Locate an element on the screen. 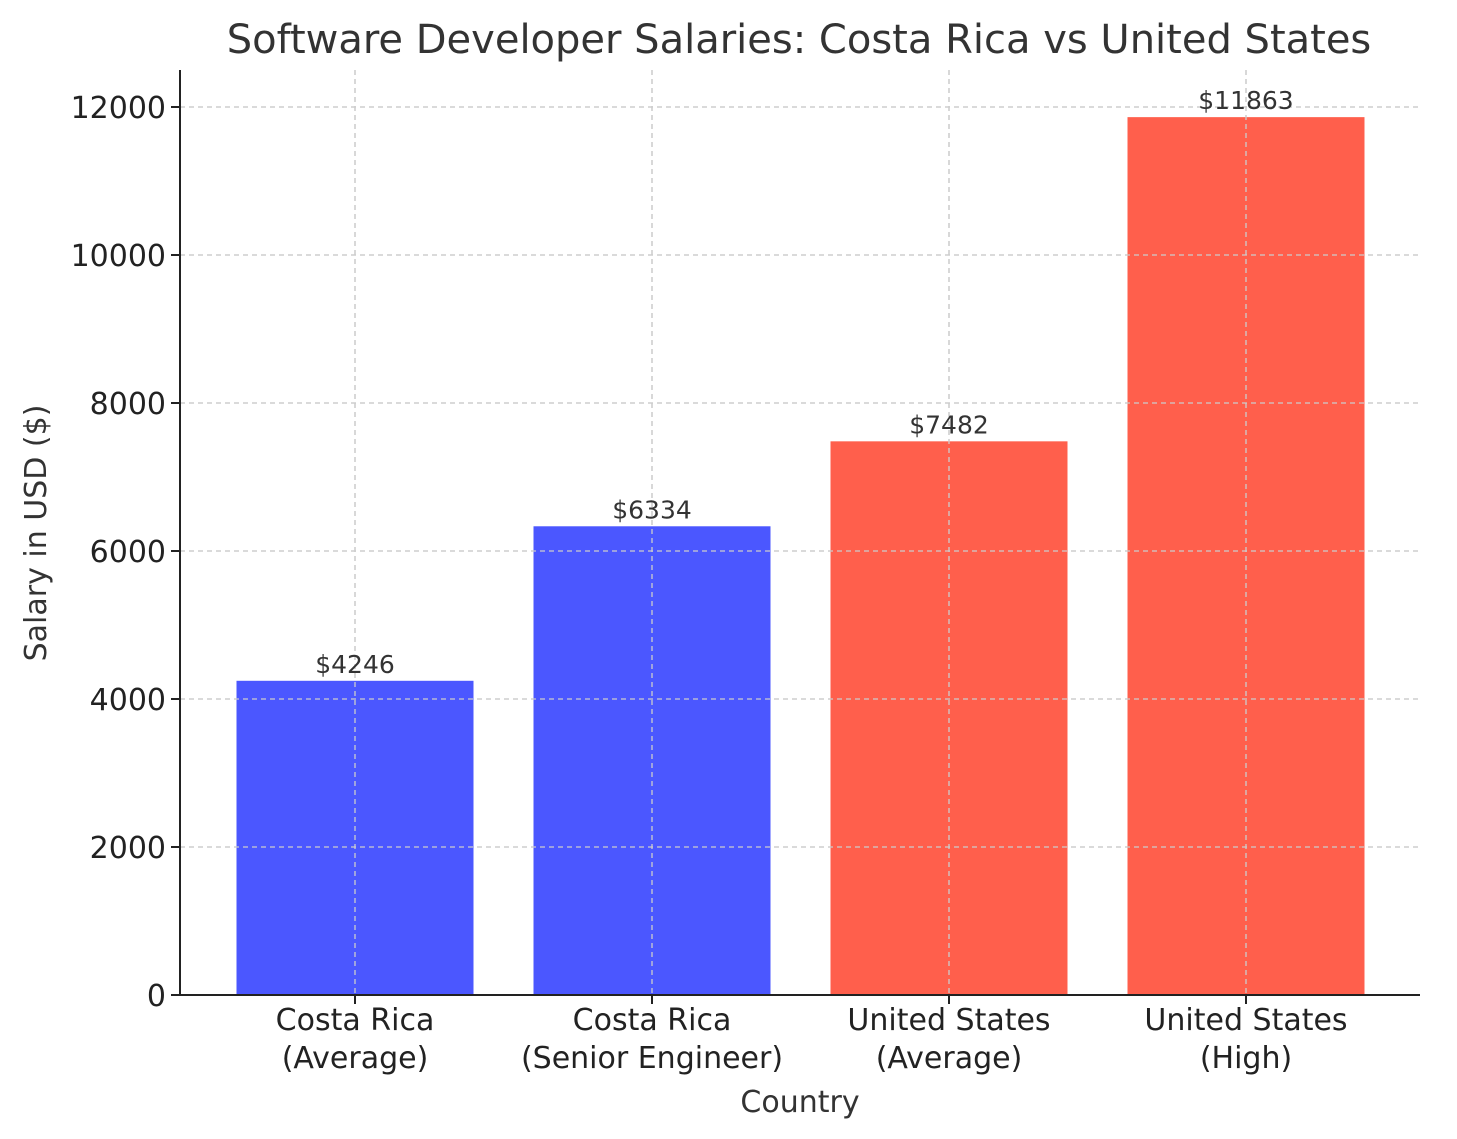  y-tick-label: 12000 is located at coordinates (118, 108).